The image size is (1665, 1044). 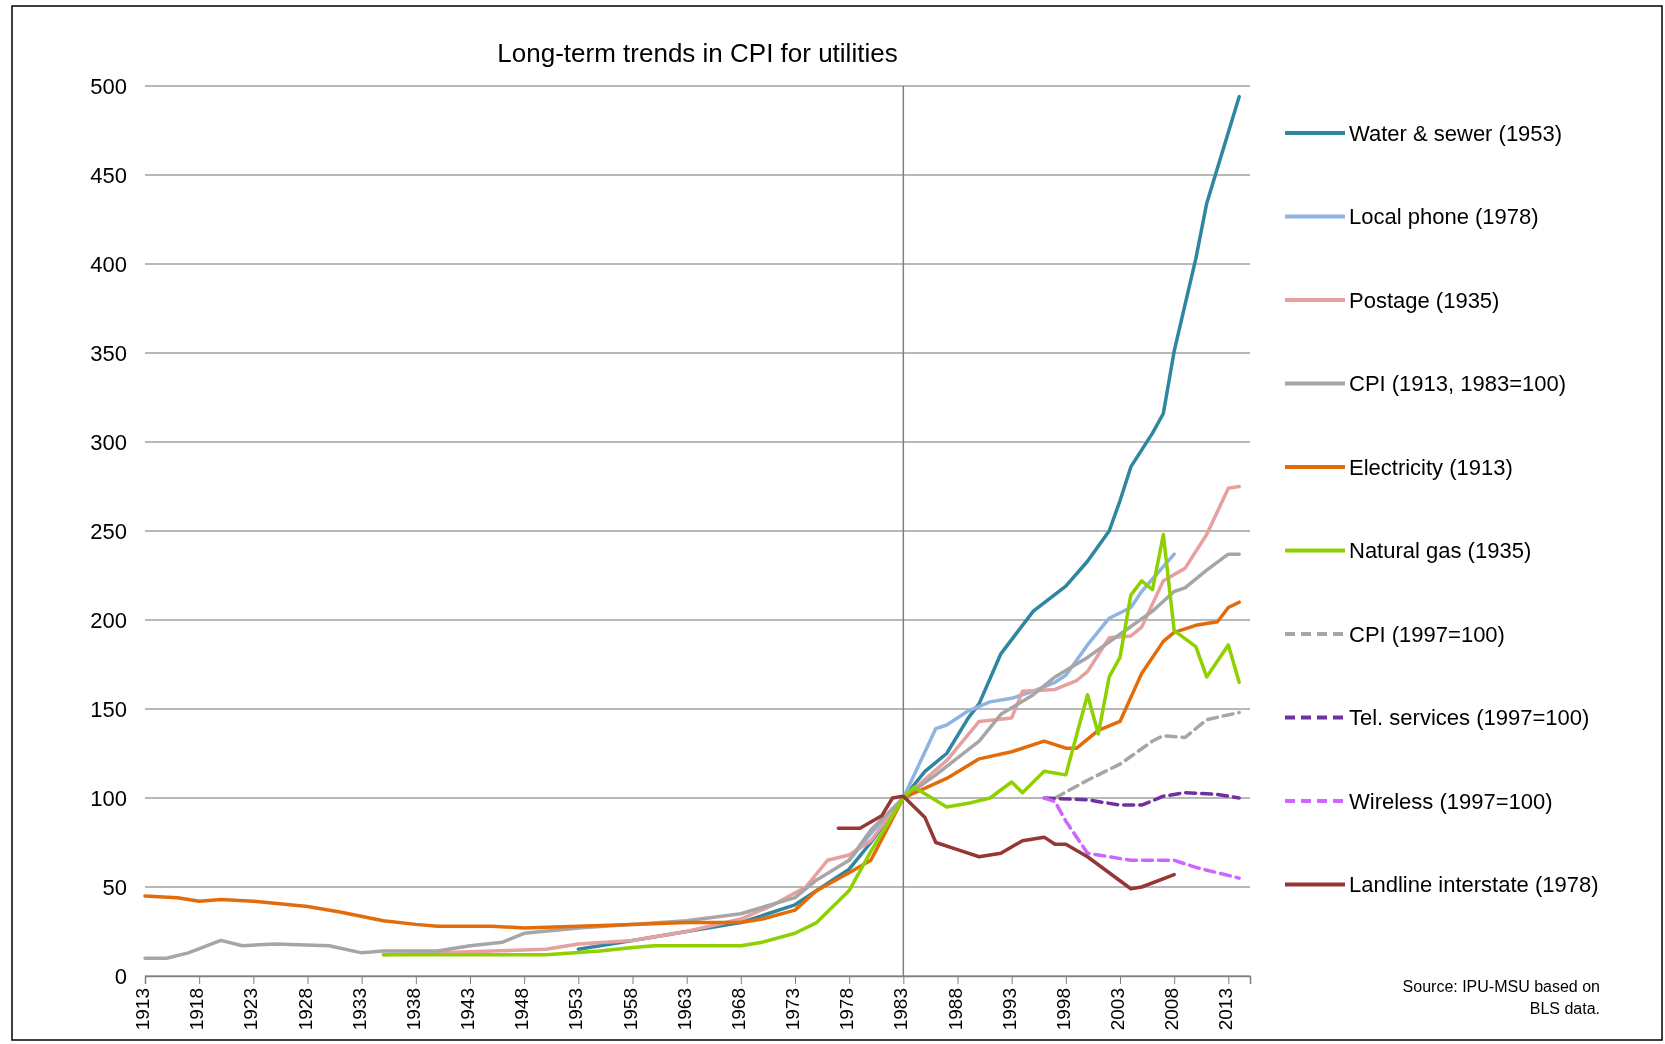 What do you see at coordinates (108, 86) in the screenshot?
I see `y-tick-label: 500` at bounding box center [108, 86].